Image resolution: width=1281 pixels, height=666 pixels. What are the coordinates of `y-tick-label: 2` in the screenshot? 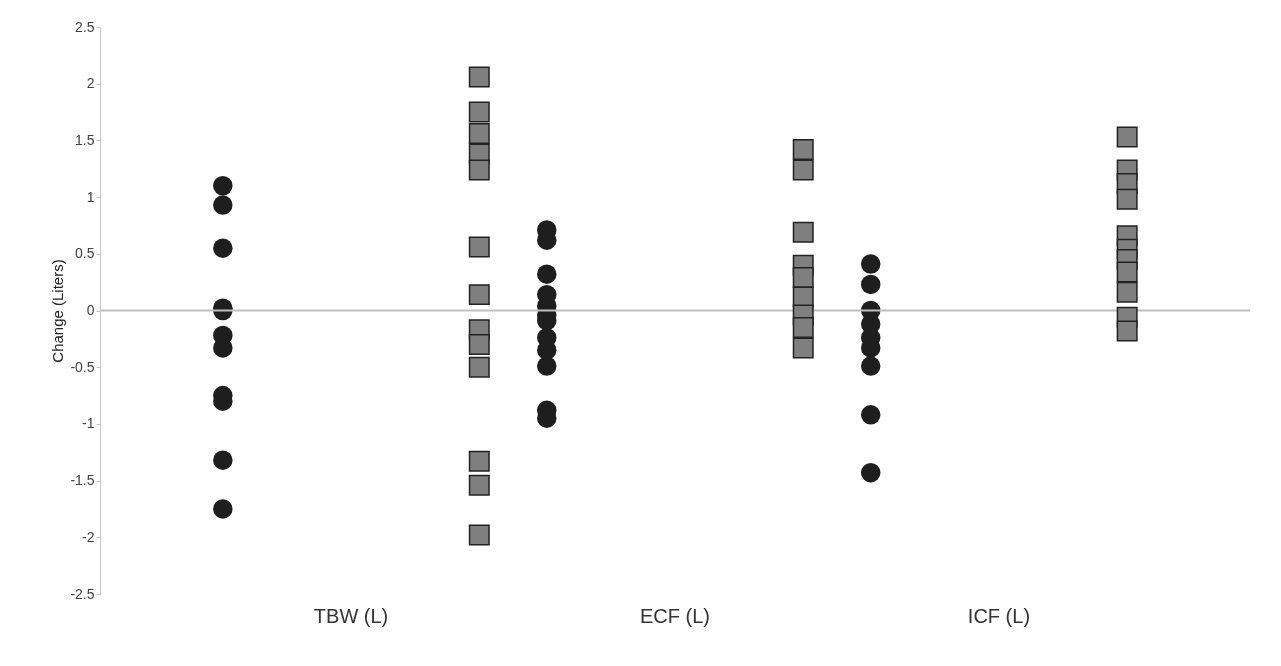 It's located at (90, 83).